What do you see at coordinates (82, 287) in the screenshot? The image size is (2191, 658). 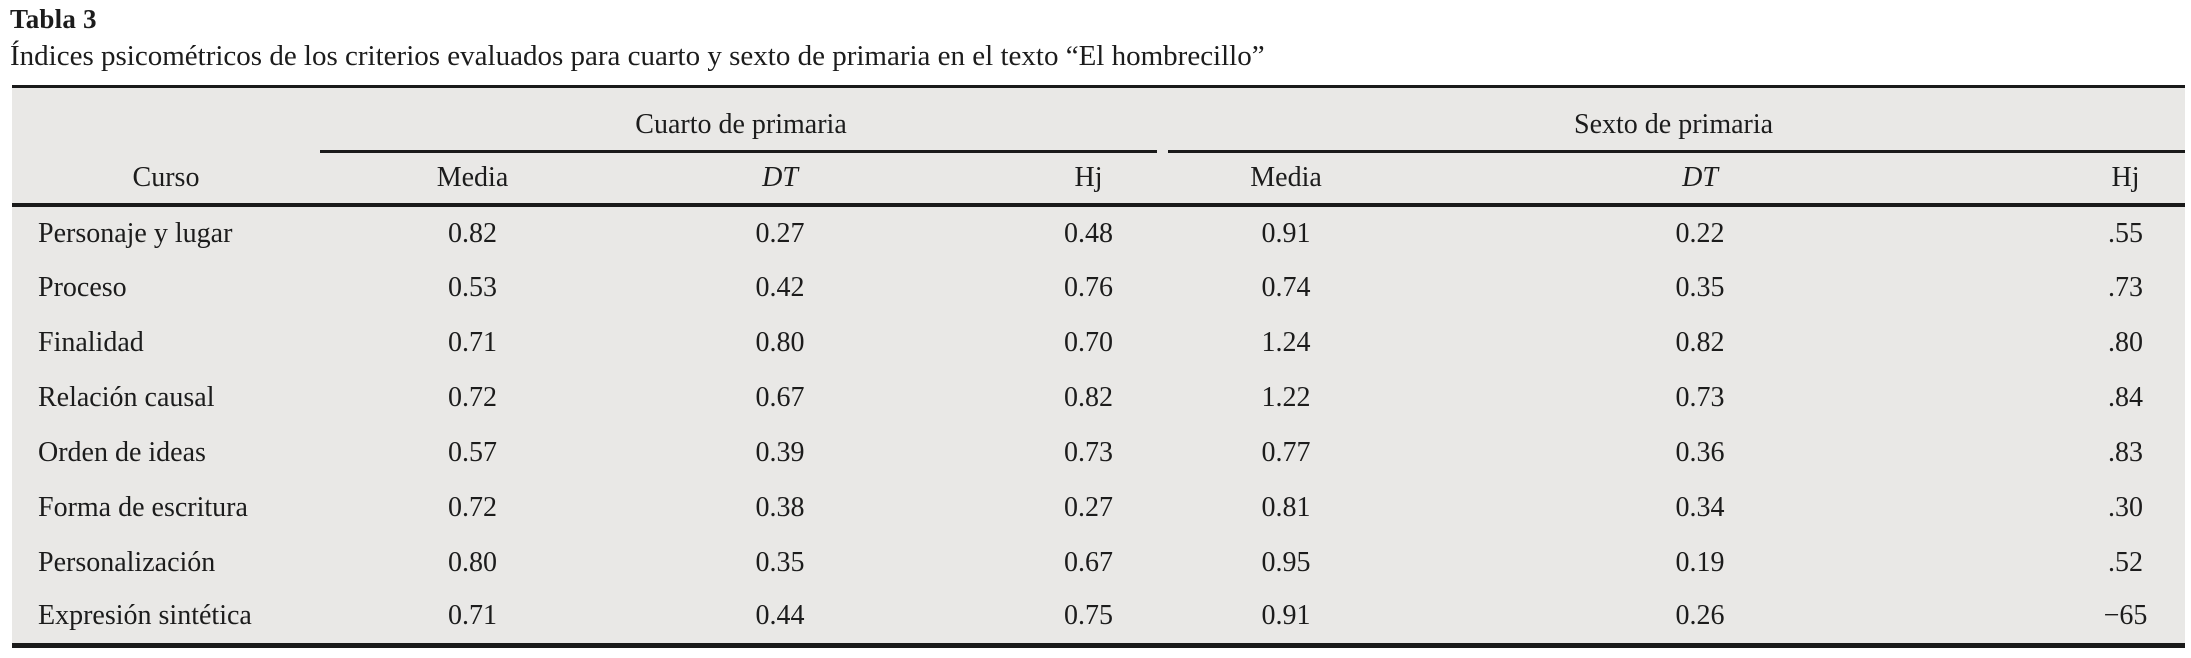 I see `row-label: Proceso` at bounding box center [82, 287].